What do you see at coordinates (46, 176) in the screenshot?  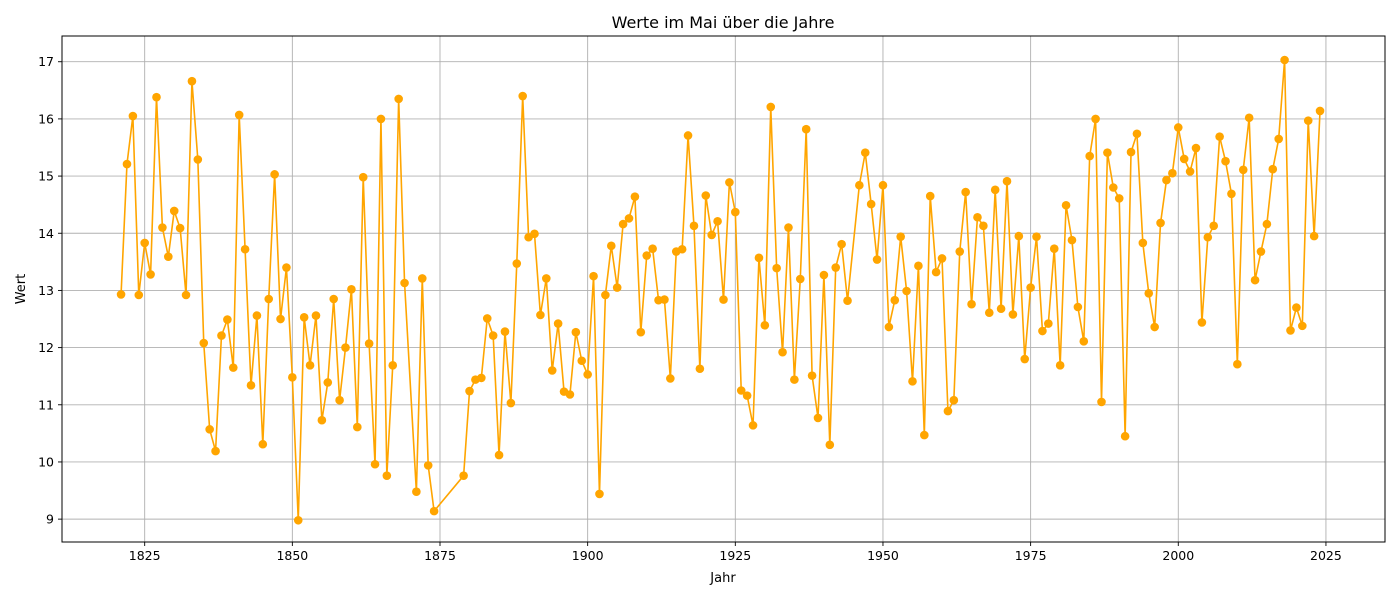 I see `y-tick-label: 15` at bounding box center [46, 176].